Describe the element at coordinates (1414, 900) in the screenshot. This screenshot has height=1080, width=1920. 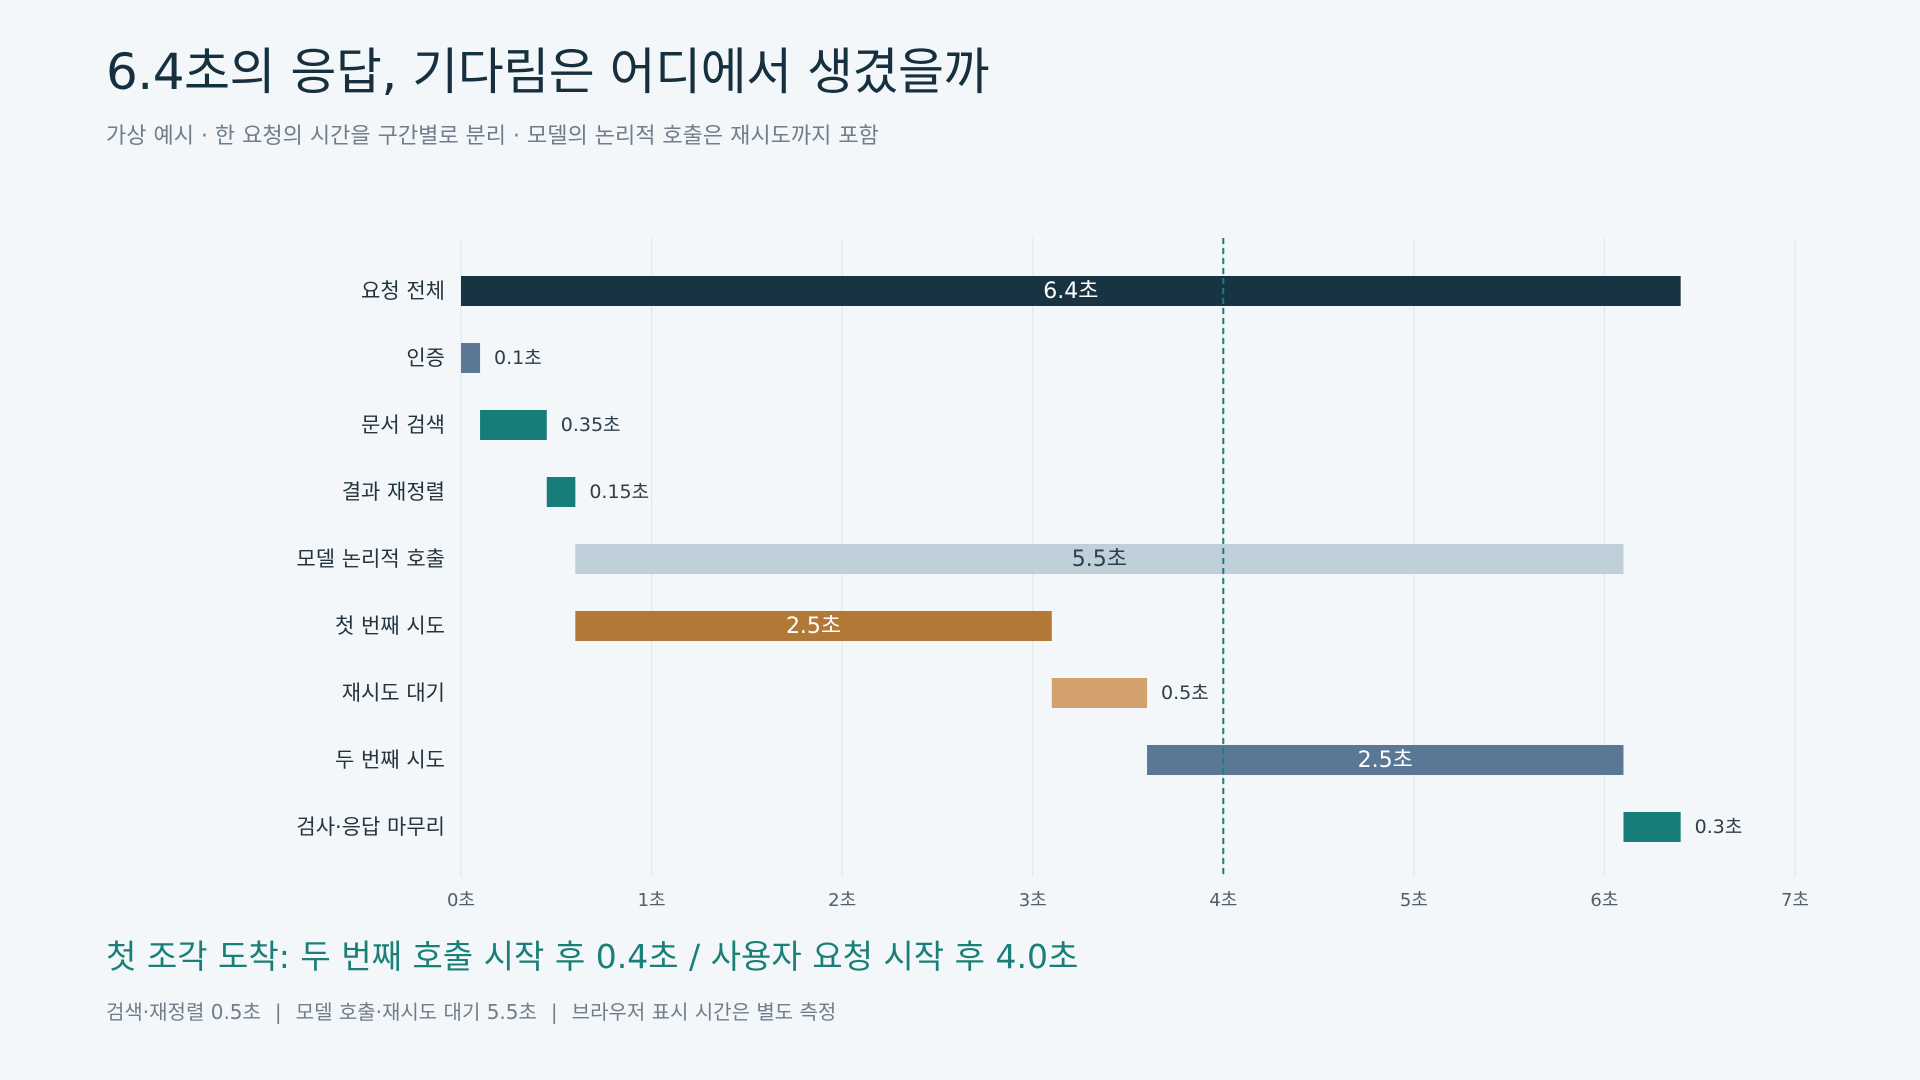
I see `x-tick-label: 5초` at that location.